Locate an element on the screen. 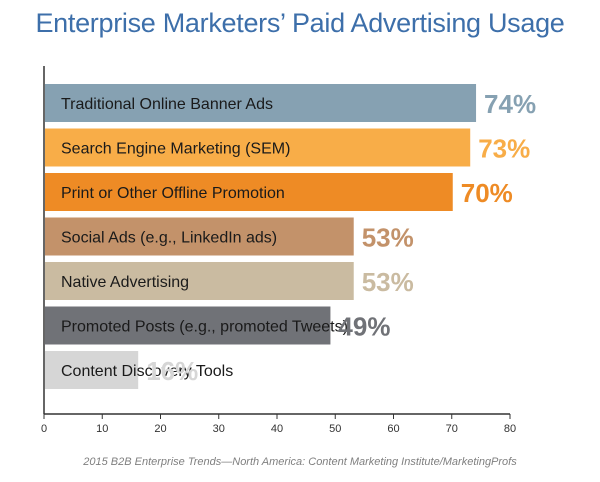 The height and width of the screenshot is (482, 600). bar-value-label: 16% is located at coordinates (172, 371).